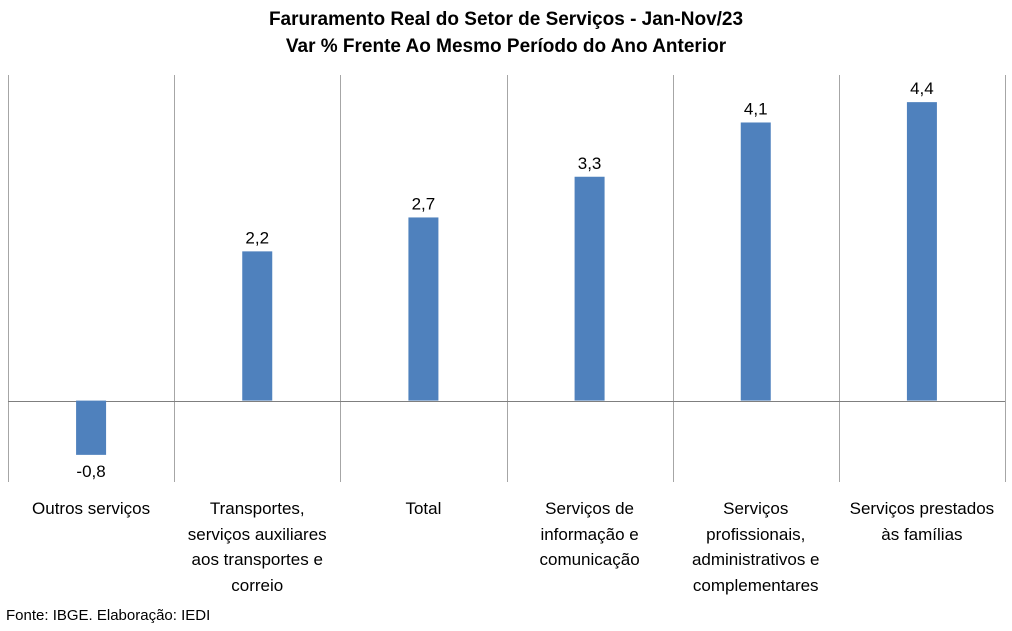 This screenshot has height=631, width=1012. I want to click on category-label-line: serviços auxiliares, so click(257, 534).